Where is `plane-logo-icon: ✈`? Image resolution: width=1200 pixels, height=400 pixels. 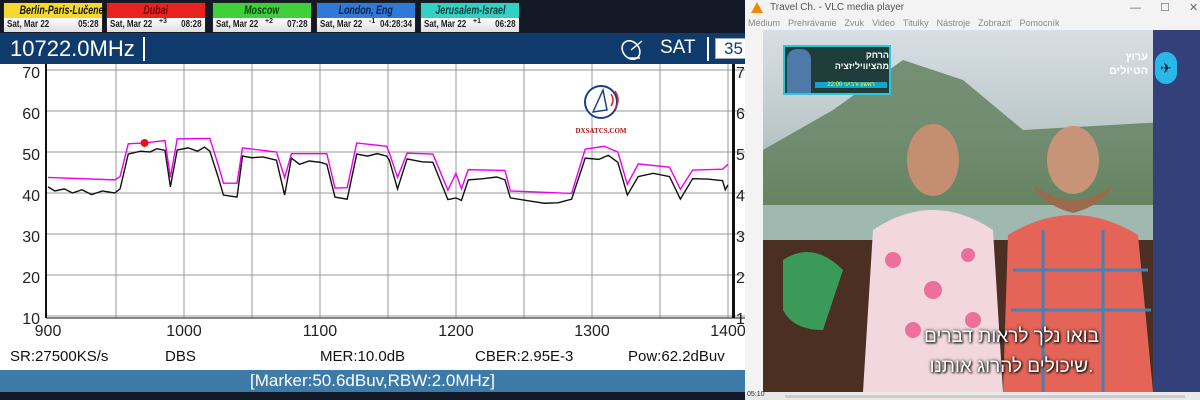
plane-logo-icon: ✈ is located at coordinates (1166, 68).